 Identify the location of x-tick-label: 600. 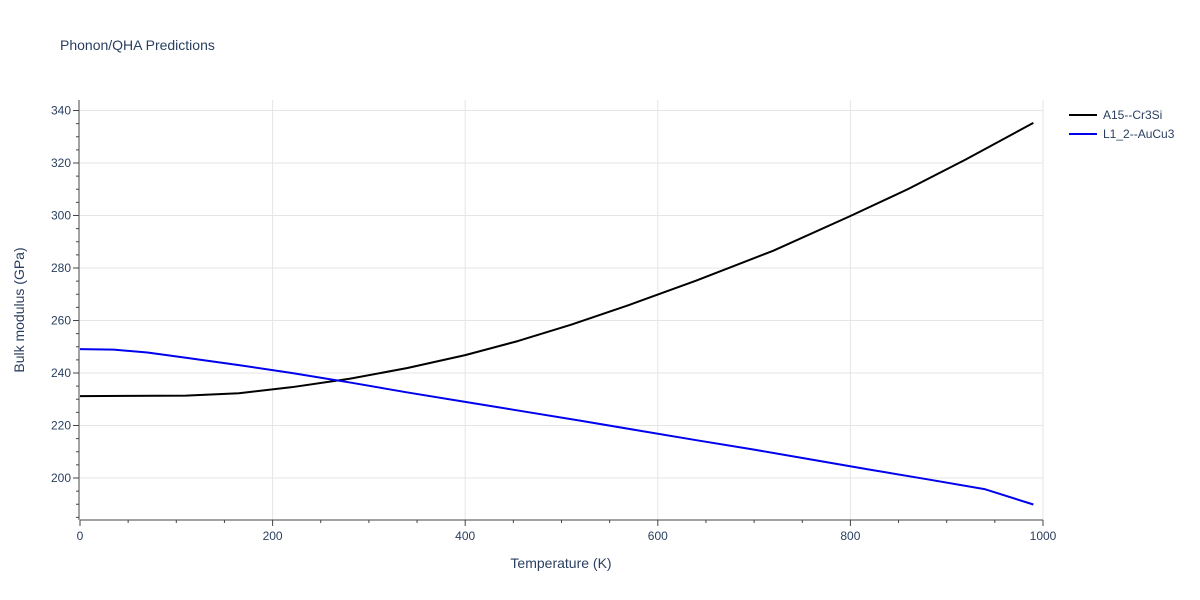
(658, 536).